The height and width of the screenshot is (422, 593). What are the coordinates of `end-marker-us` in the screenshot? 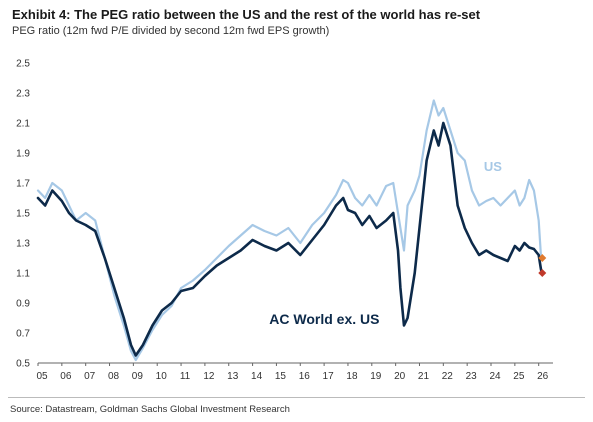 It's located at (542, 258).